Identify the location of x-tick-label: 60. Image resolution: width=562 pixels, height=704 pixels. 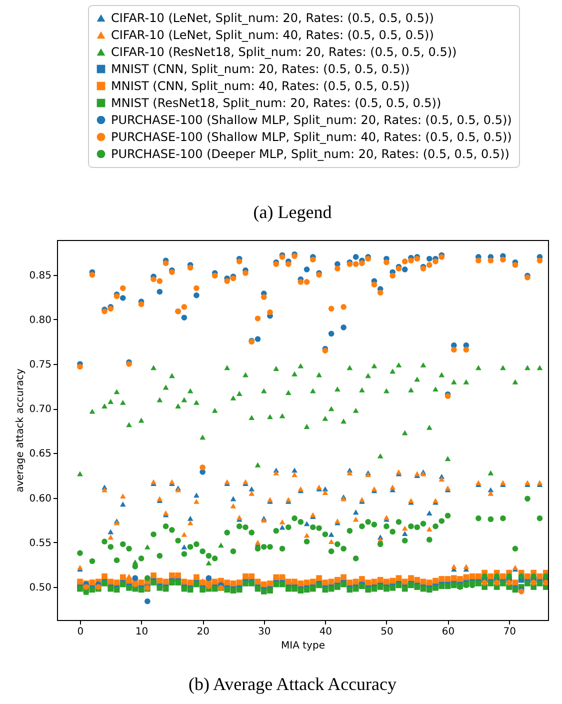
(448, 632).